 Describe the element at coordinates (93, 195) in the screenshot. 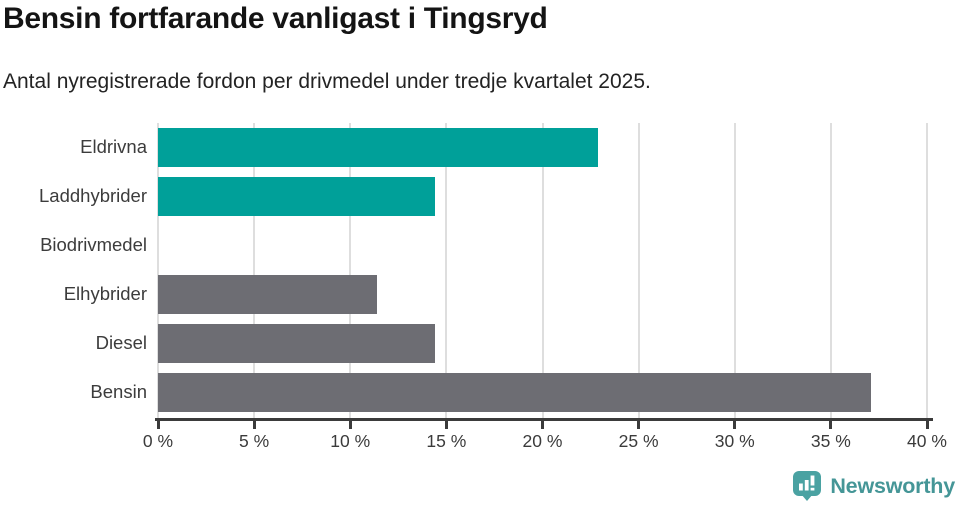

I see `category-label: Laddhybrider` at that location.